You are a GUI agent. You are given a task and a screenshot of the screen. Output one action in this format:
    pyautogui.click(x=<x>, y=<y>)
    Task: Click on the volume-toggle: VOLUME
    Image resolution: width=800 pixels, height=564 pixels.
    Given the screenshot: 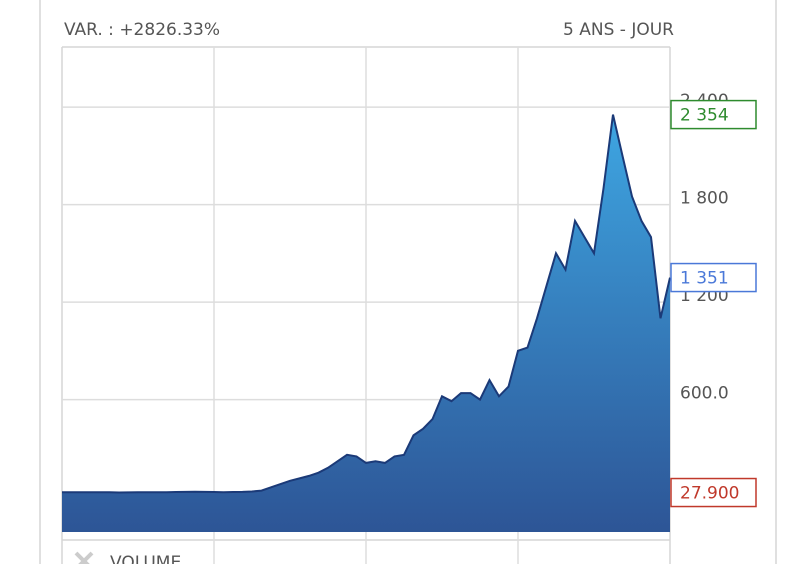 What is the action you would take?
    pyautogui.click(x=127, y=557)
    